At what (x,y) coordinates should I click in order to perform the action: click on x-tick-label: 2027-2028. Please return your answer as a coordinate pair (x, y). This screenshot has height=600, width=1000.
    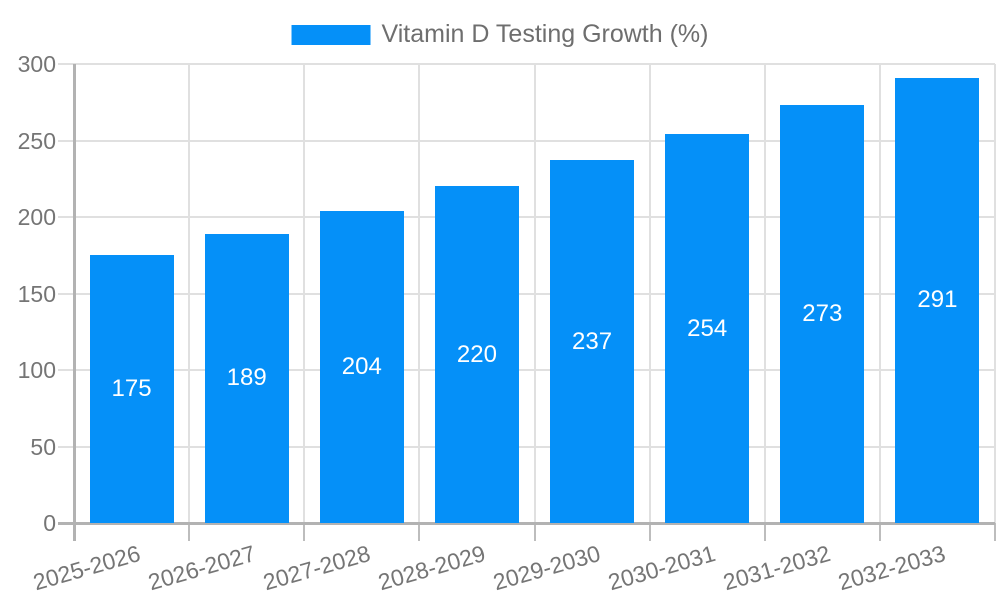
    Looking at the image, I should click on (316, 568).